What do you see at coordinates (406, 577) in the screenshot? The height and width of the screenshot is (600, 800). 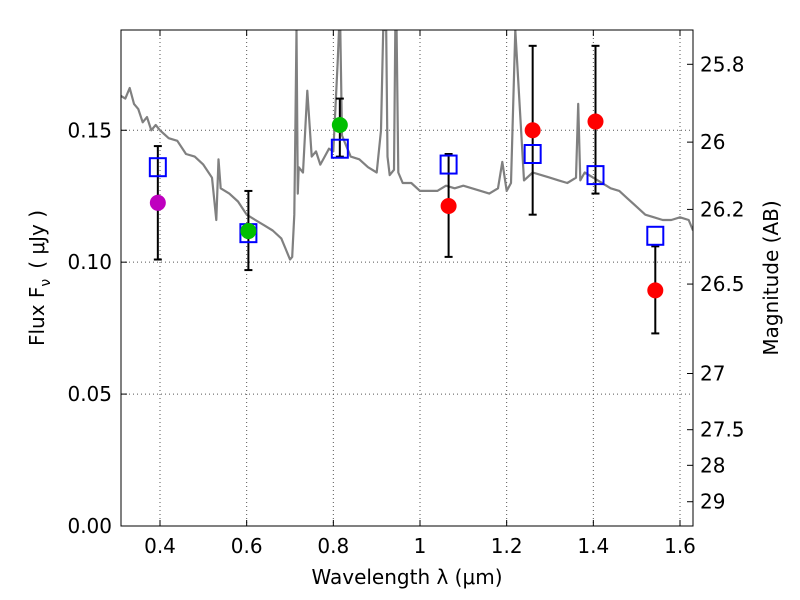 I see `x-axis-title: Wavelength λ (μm)` at bounding box center [406, 577].